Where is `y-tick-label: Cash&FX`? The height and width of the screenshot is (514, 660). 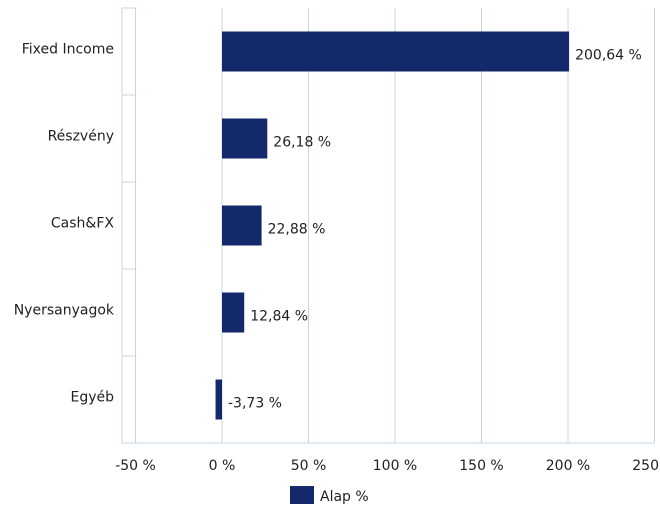 y-tick-label: Cash&FX is located at coordinates (82, 224).